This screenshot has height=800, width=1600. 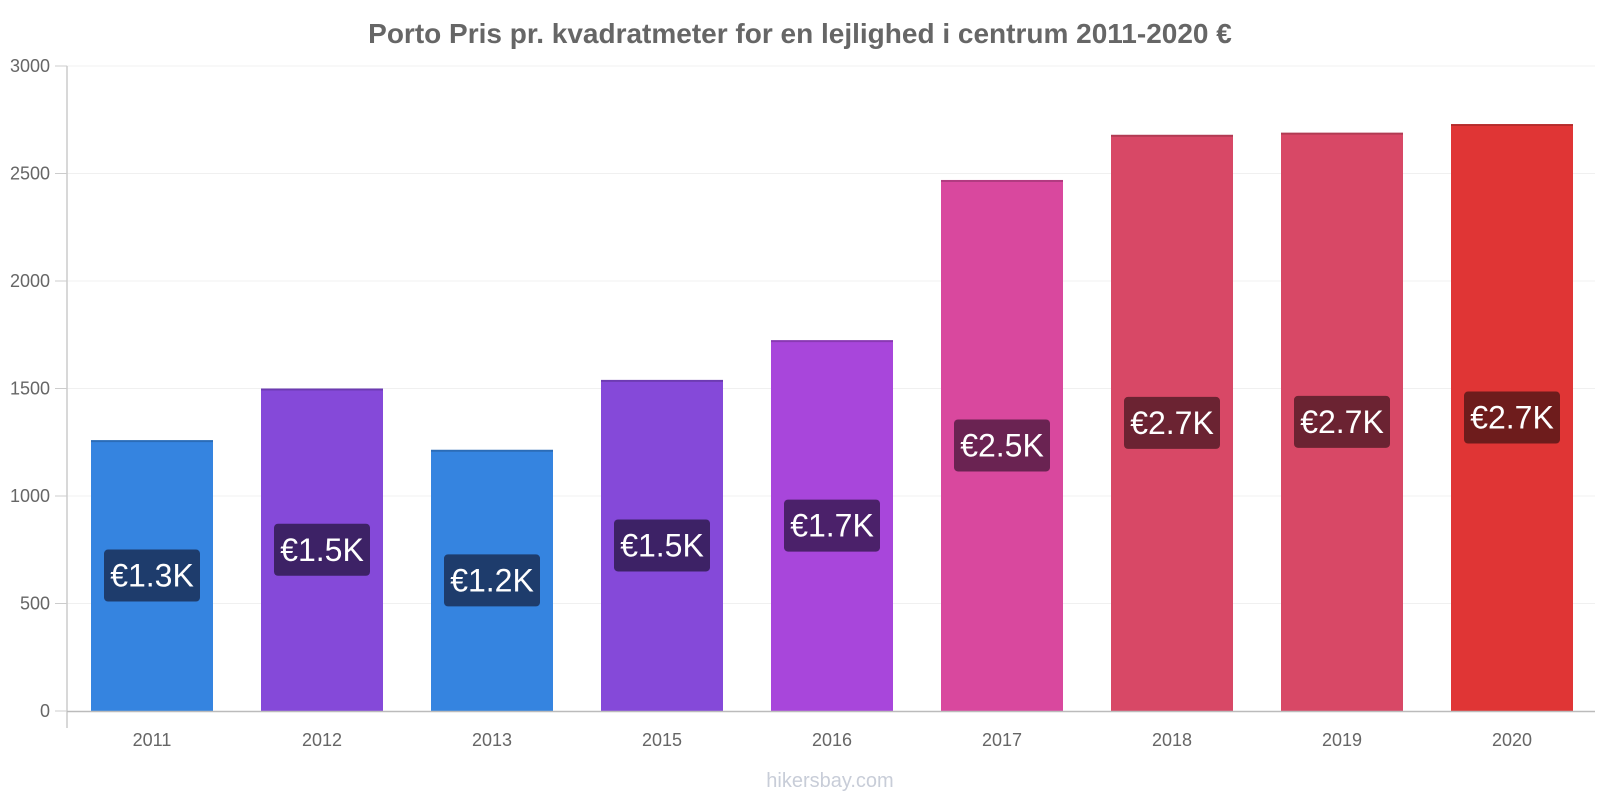 I want to click on x-tick-label: 2016, so click(x=832, y=740).